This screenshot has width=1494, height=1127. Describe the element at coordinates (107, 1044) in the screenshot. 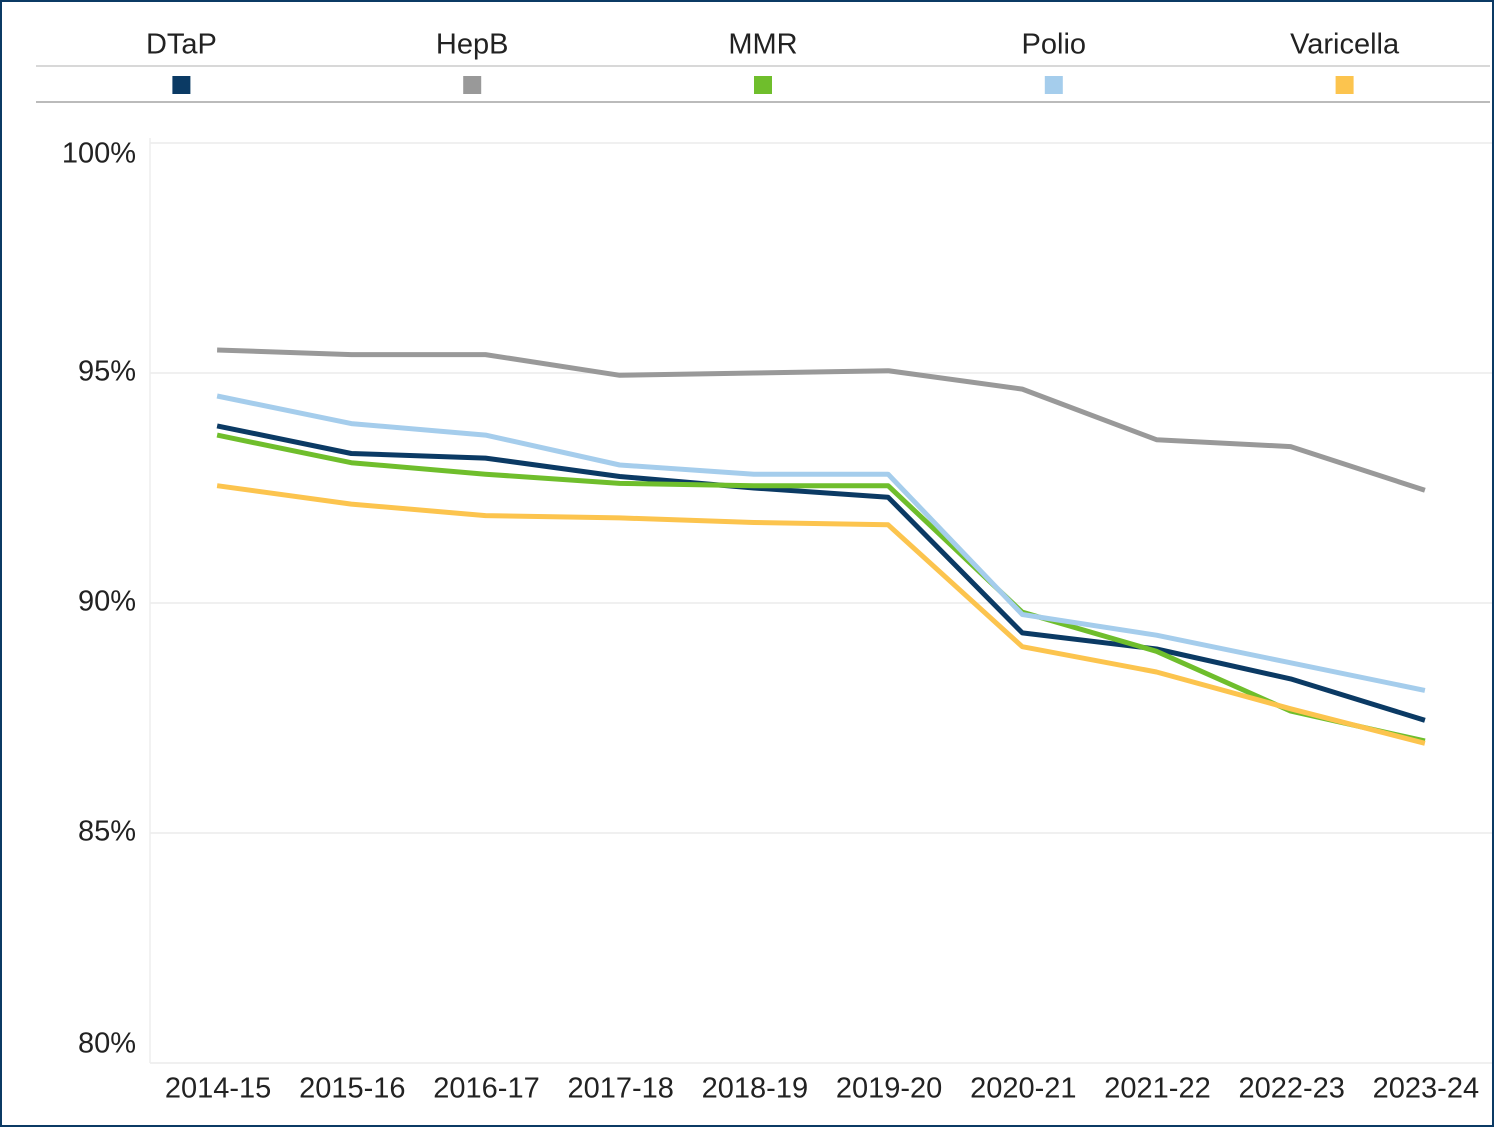

I see `y-tick-label: 80%` at that location.